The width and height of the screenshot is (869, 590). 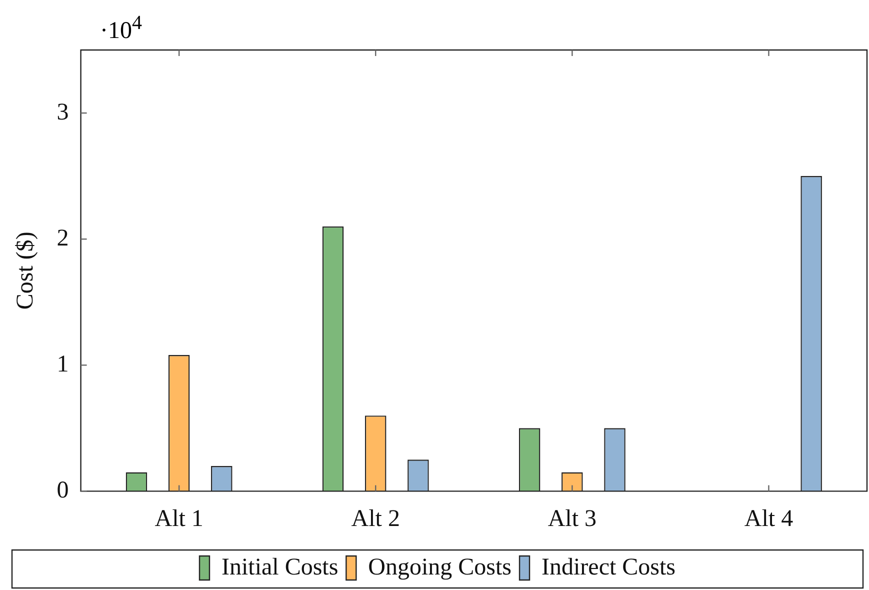 I want to click on x-tick-label: Alt 1, so click(x=179, y=519).